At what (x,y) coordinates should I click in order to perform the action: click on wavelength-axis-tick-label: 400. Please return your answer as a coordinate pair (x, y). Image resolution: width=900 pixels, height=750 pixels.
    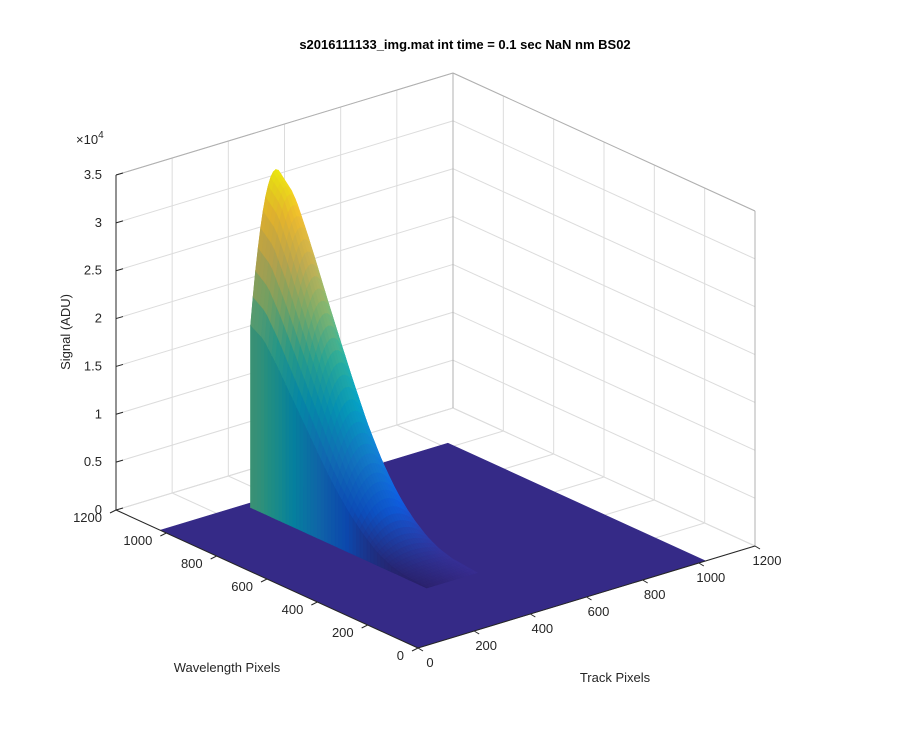
    Looking at the image, I should click on (293, 609).